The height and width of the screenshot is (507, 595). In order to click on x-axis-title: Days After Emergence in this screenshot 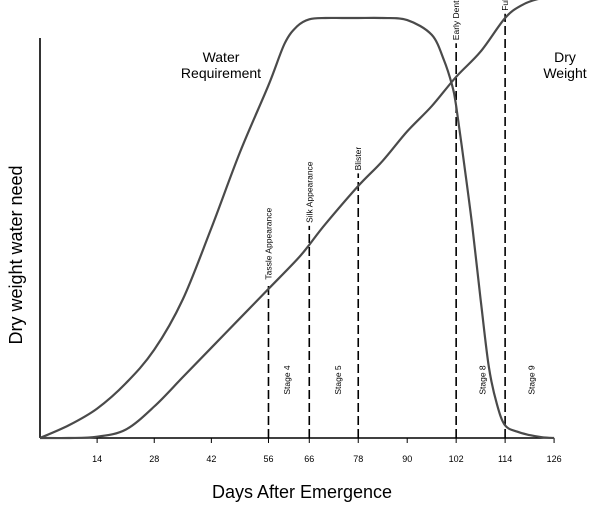, I will do `click(302, 492)`.